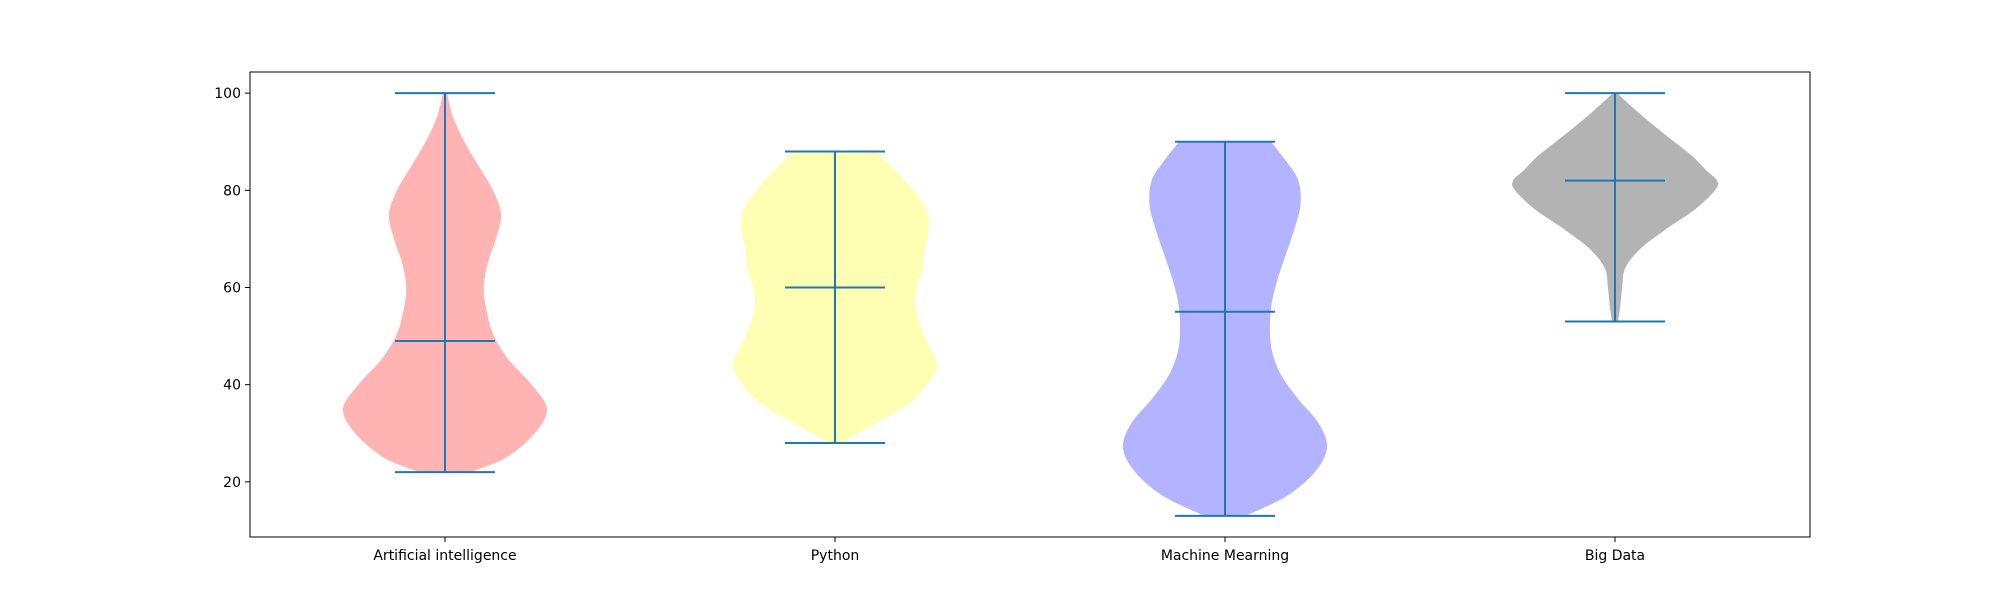  I want to click on y-tick-label-100: 100, so click(227, 94).